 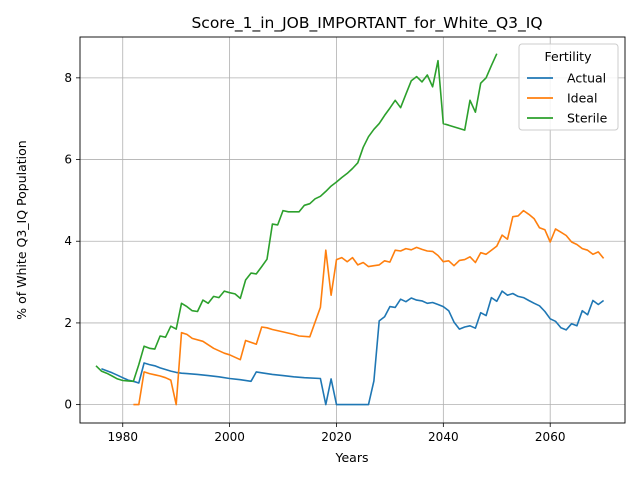 I want to click on legend-label-sterile: Sterile, so click(x=587, y=118).